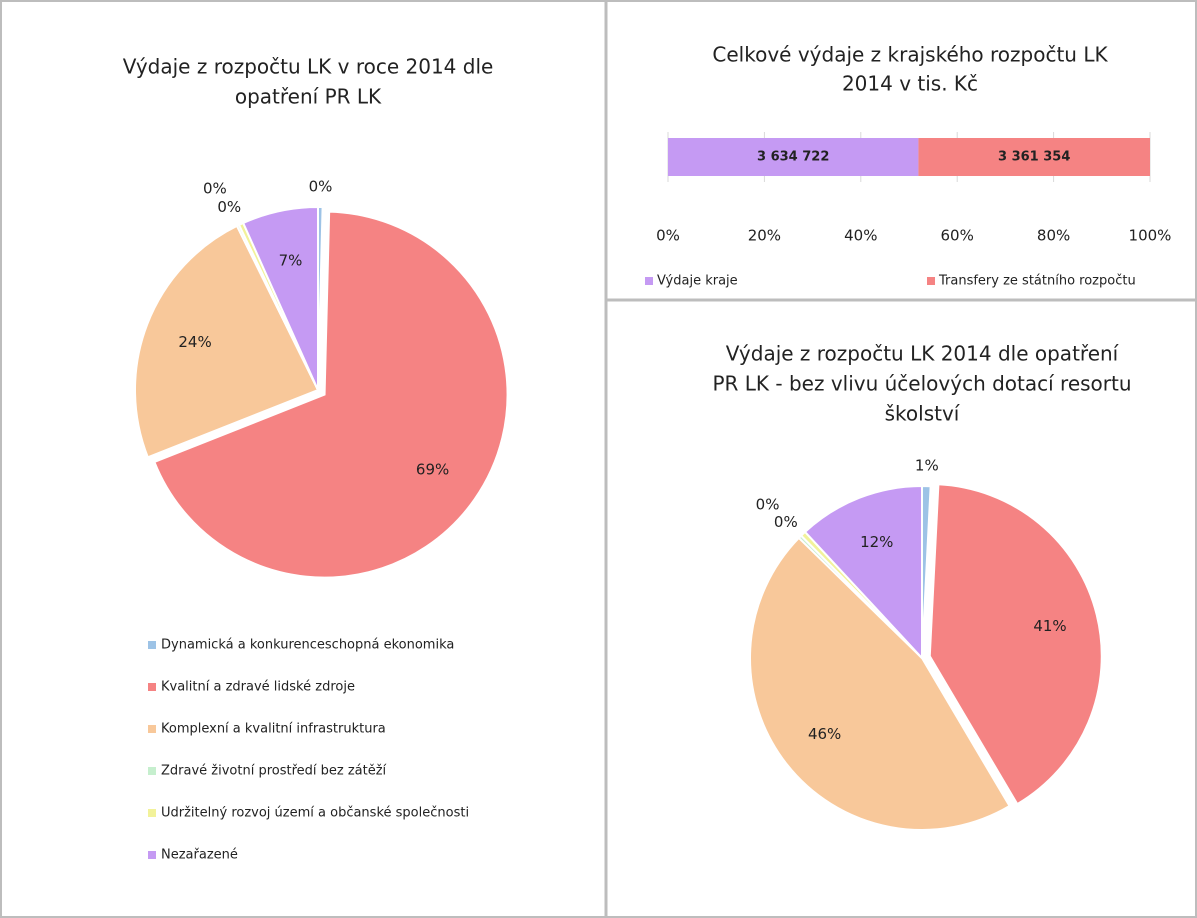 The height and width of the screenshot is (918, 1197). What do you see at coordinates (273, 729) in the screenshot?
I see `legend-label: Komplexní a kvalitní infrastruktura` at bounding box center [273, 729].